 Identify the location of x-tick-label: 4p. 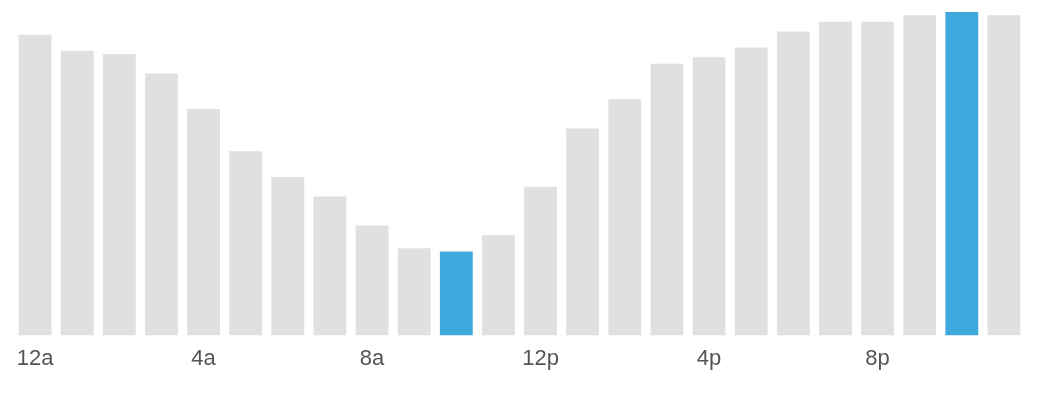
(709, 357).